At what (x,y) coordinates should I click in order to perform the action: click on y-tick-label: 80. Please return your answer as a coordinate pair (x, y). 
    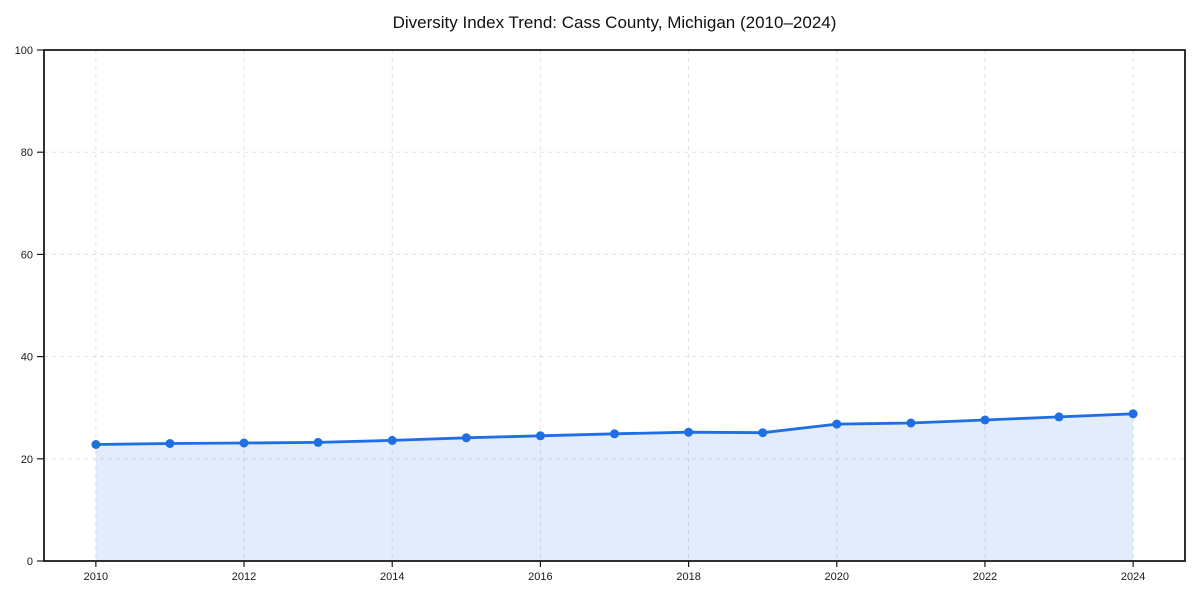
    Looking at the image, I should click on (27, 153).